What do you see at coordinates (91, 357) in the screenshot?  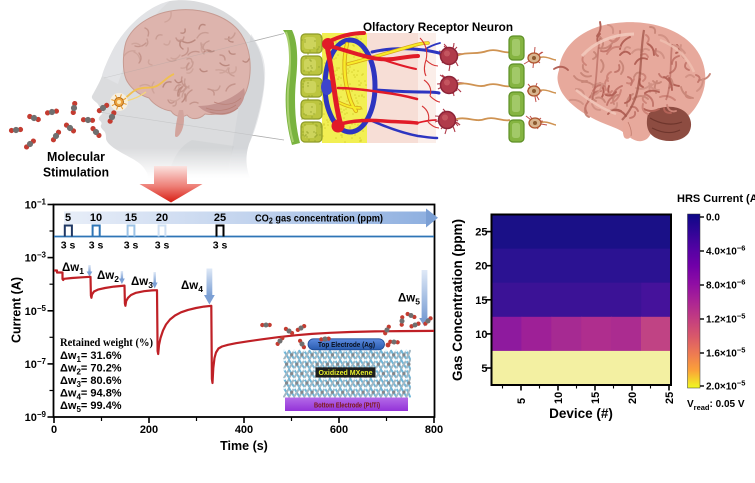 I see `svg-text: Δw1= 31.6%` at bounding box center [91, 357].